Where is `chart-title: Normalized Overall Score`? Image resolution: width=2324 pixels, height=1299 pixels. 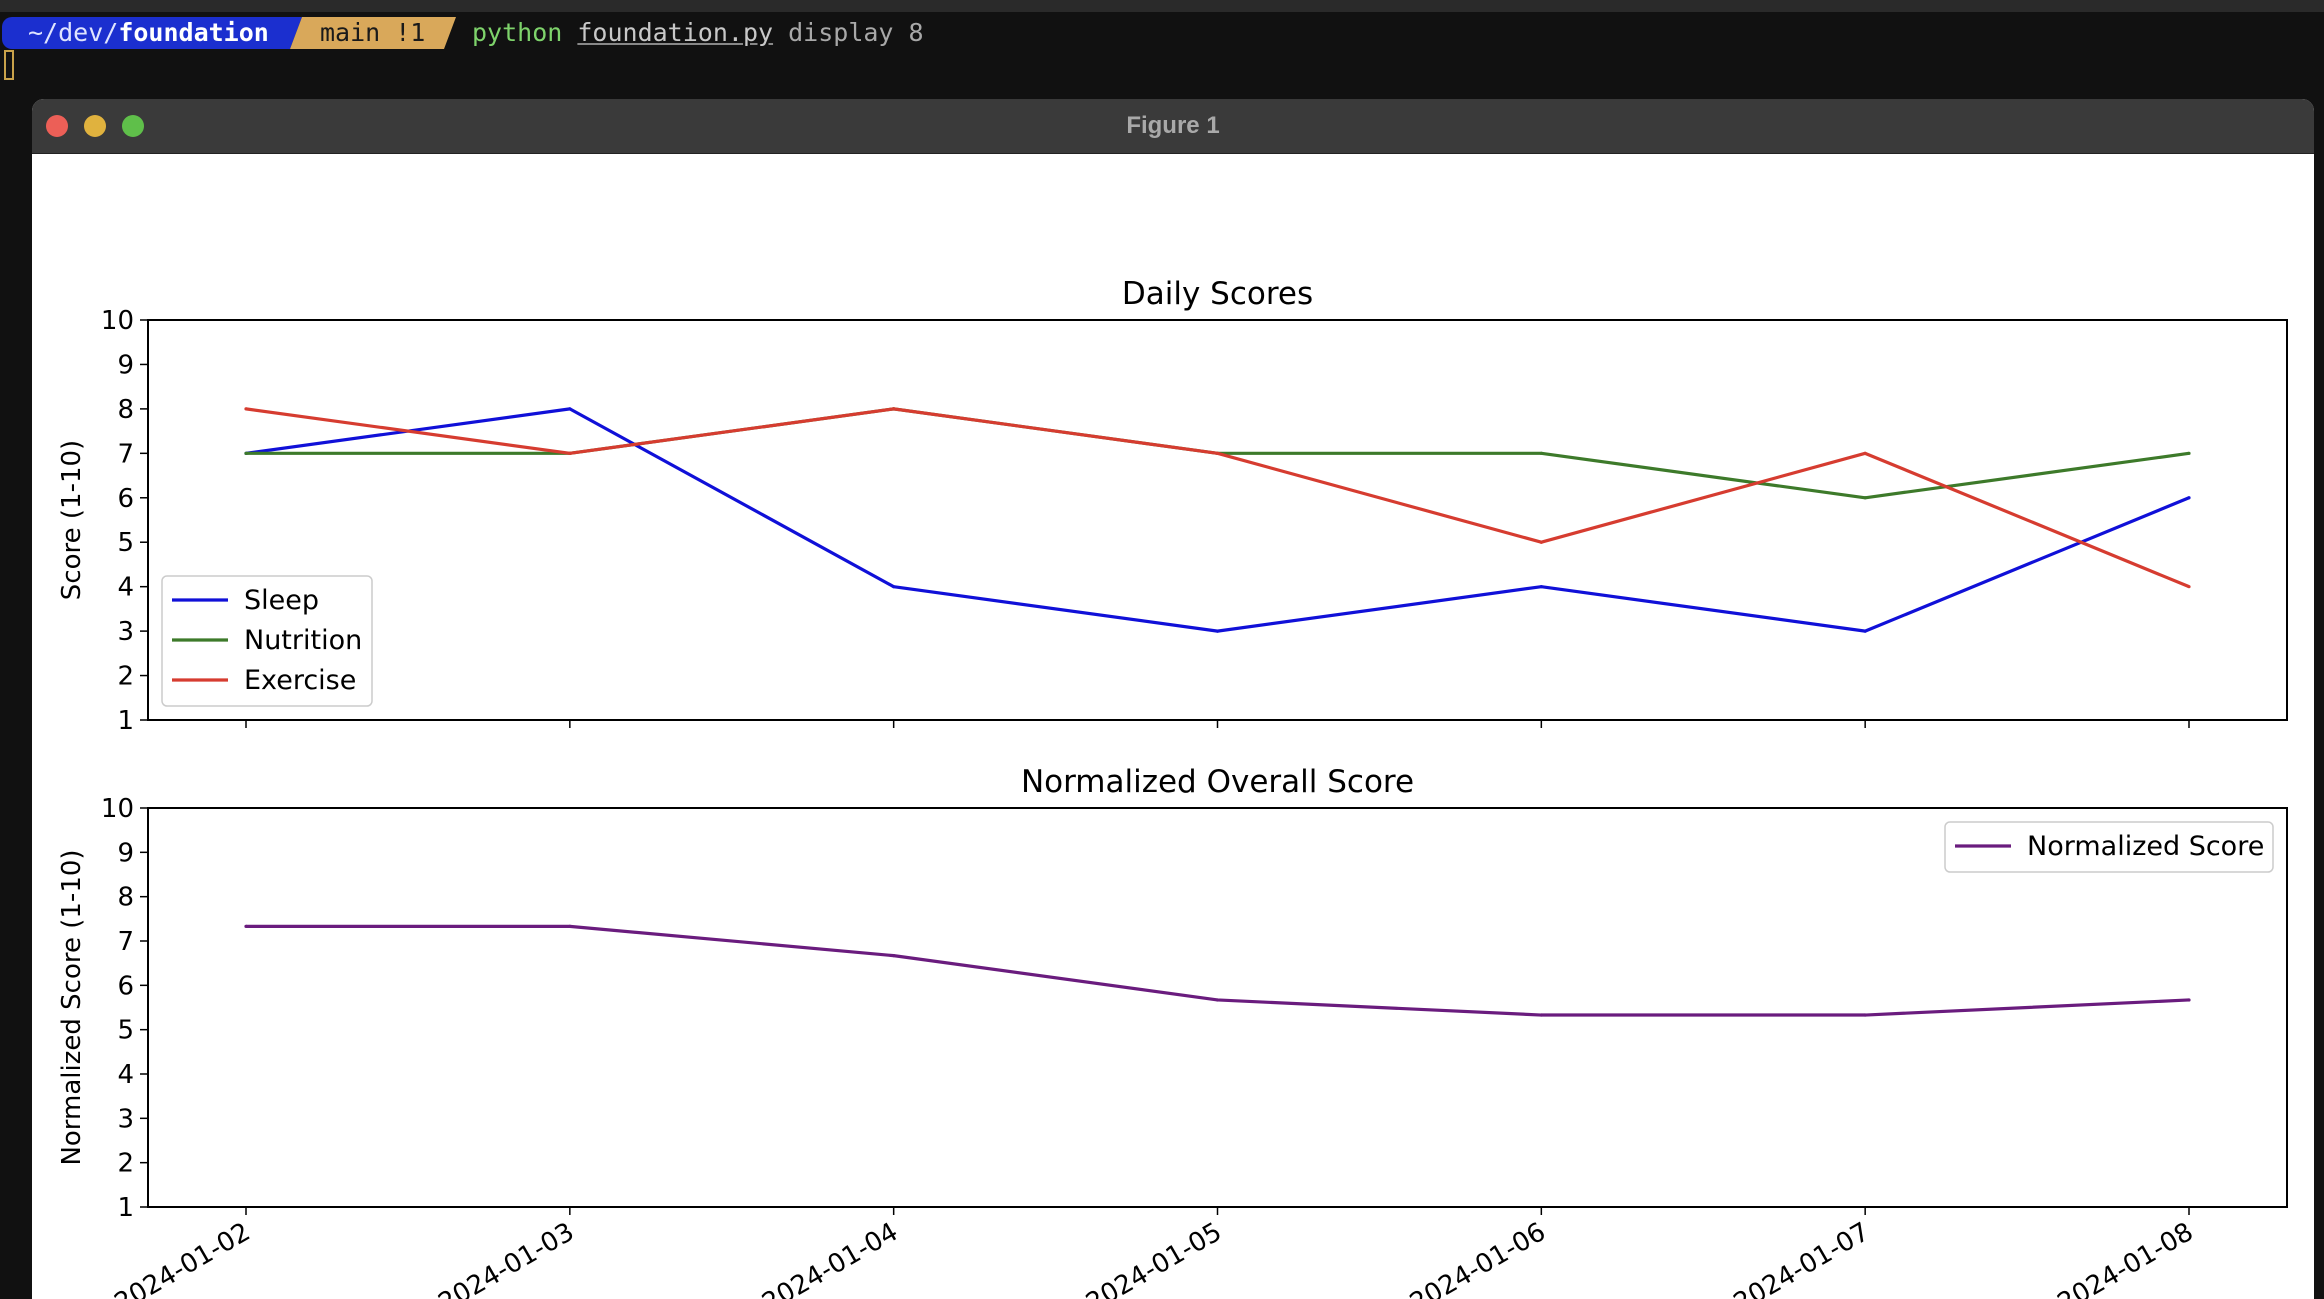 chart-title: Normalized Overall Score is located at coordinates (1217, 782).